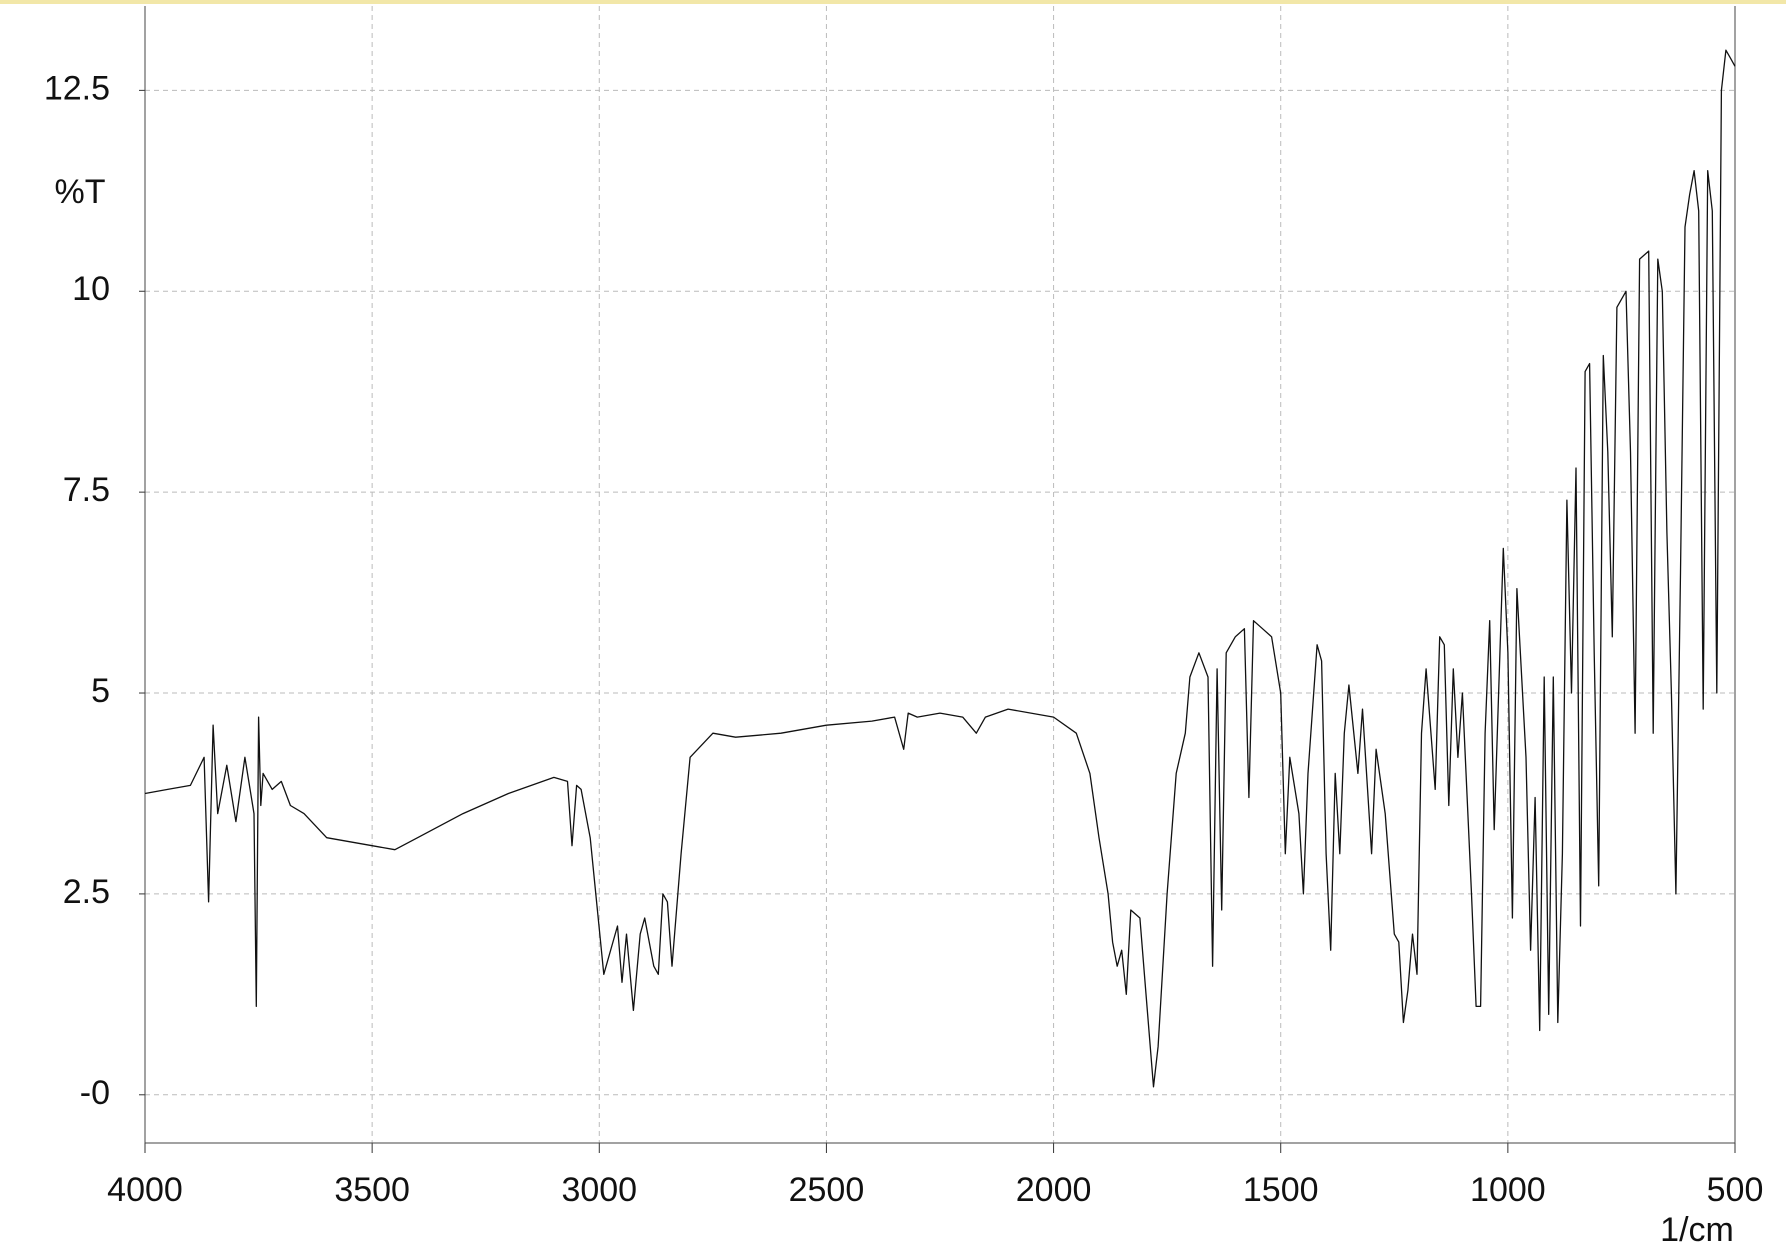 The image size is (1786, 1260). I want to click on x-tick-label: 3500, so click(372, 1190).